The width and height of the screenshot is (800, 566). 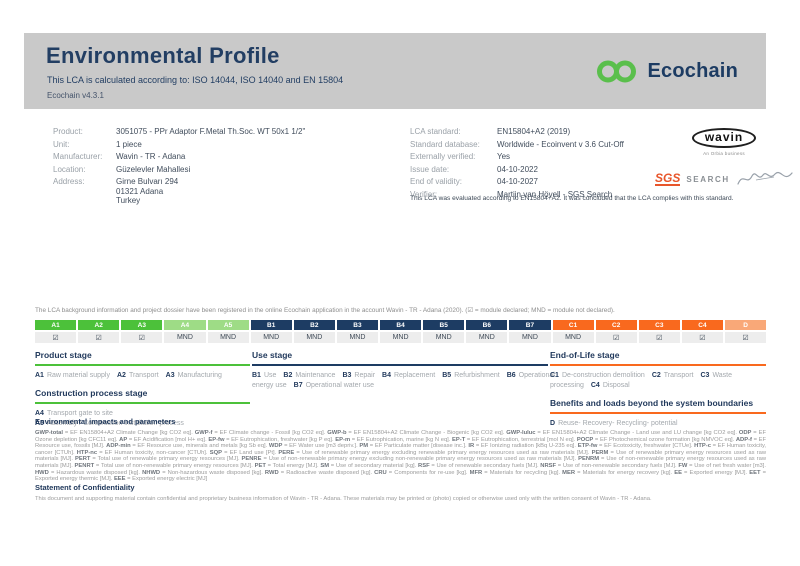 What do you see at coordinates (142, 325) in the screenshot?
I see `module-cell: A3` at bounding box center [142, 325].